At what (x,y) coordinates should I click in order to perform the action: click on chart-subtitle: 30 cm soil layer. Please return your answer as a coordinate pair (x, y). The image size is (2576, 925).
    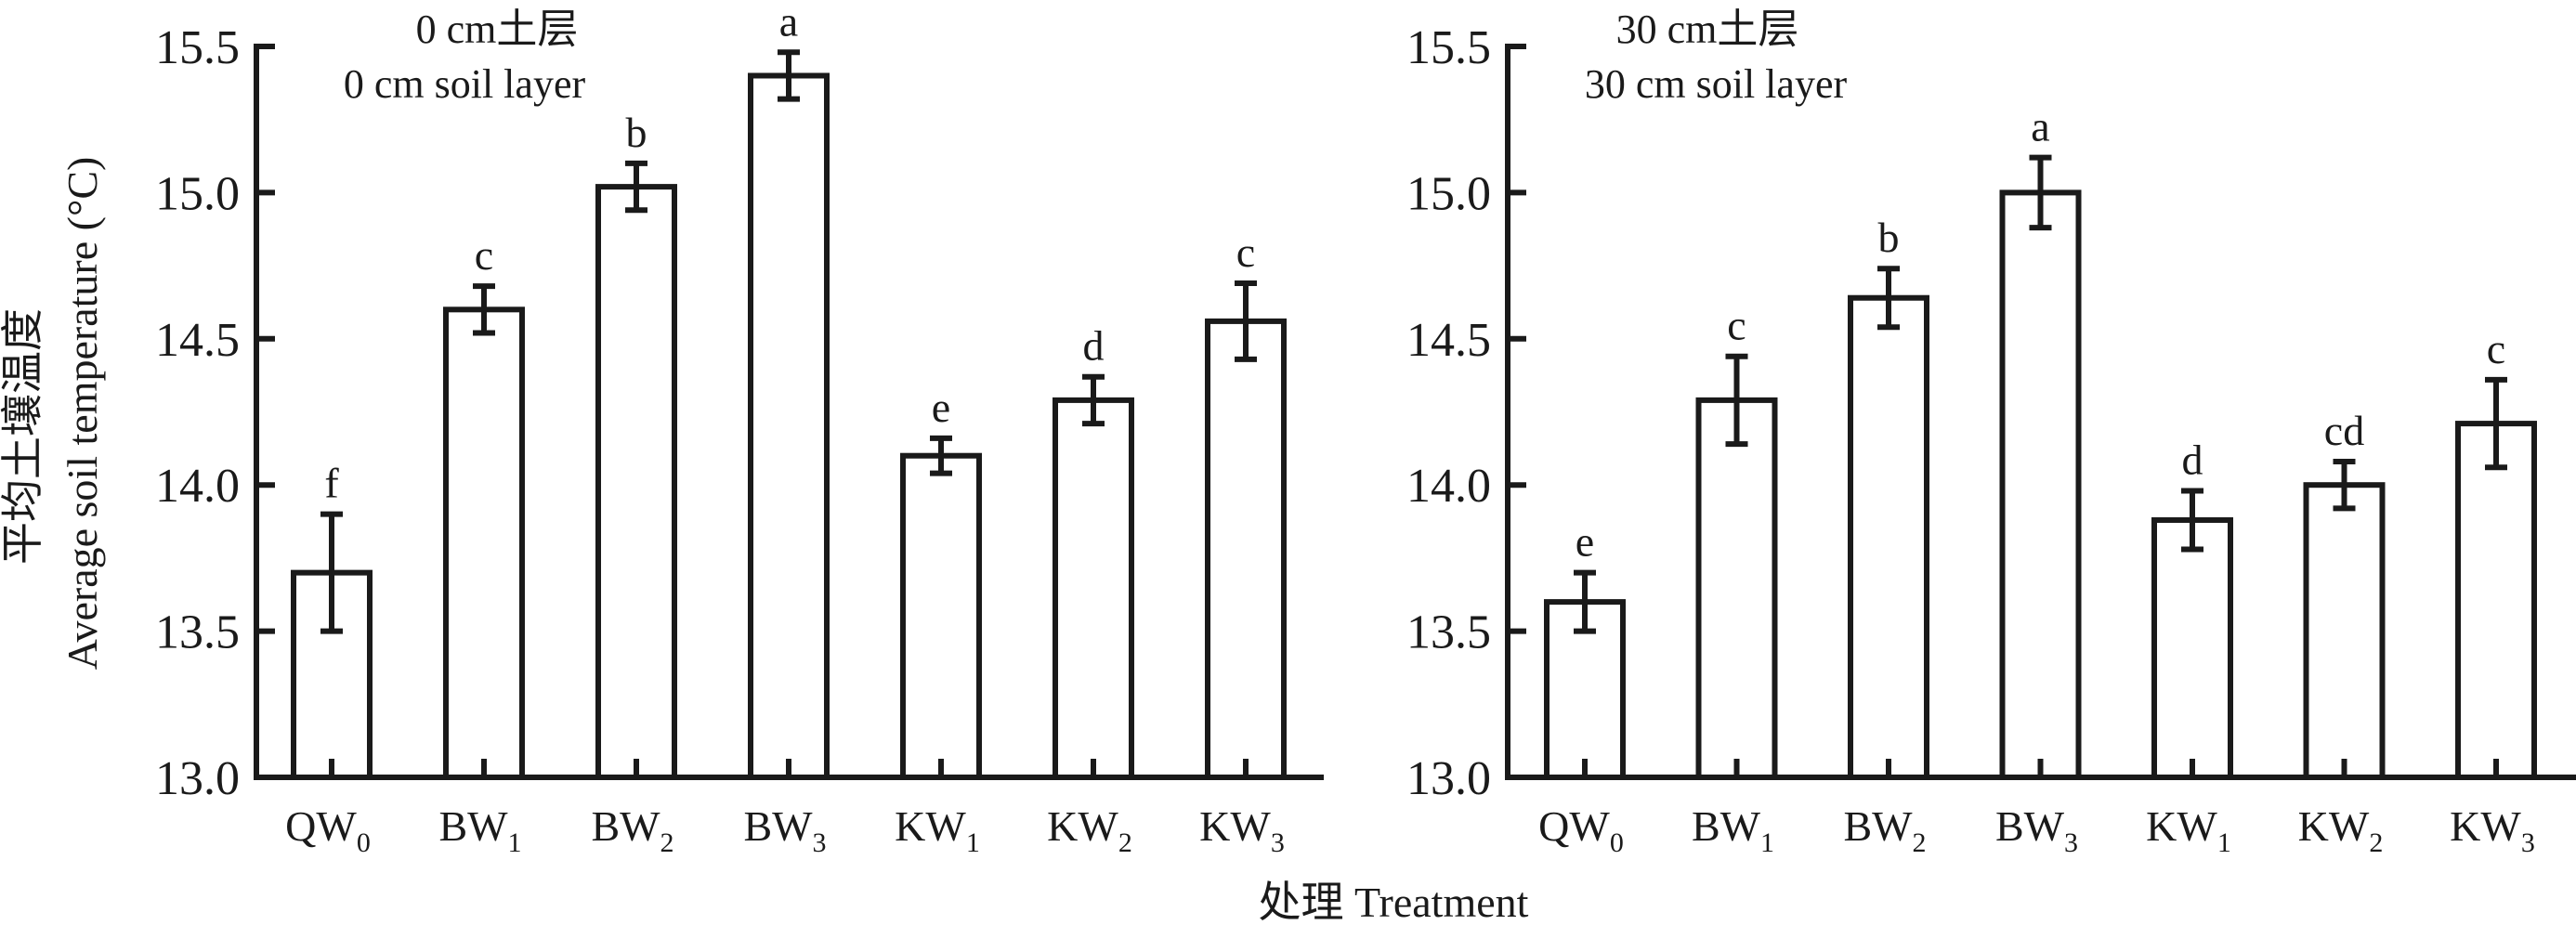
    Looking at the image, I should click on (1716, 84).